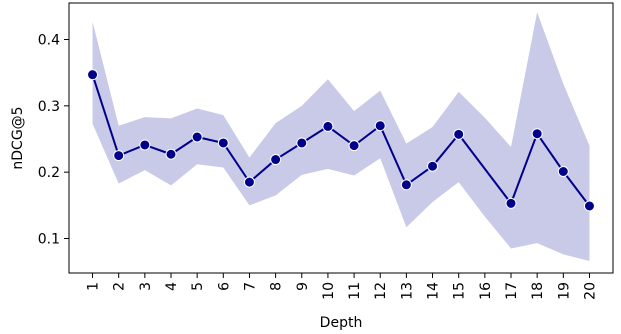 Image resolution: width=621 pixels, height=334 pixels. I want to click on x-tick-label: 14, so click(434, 291).